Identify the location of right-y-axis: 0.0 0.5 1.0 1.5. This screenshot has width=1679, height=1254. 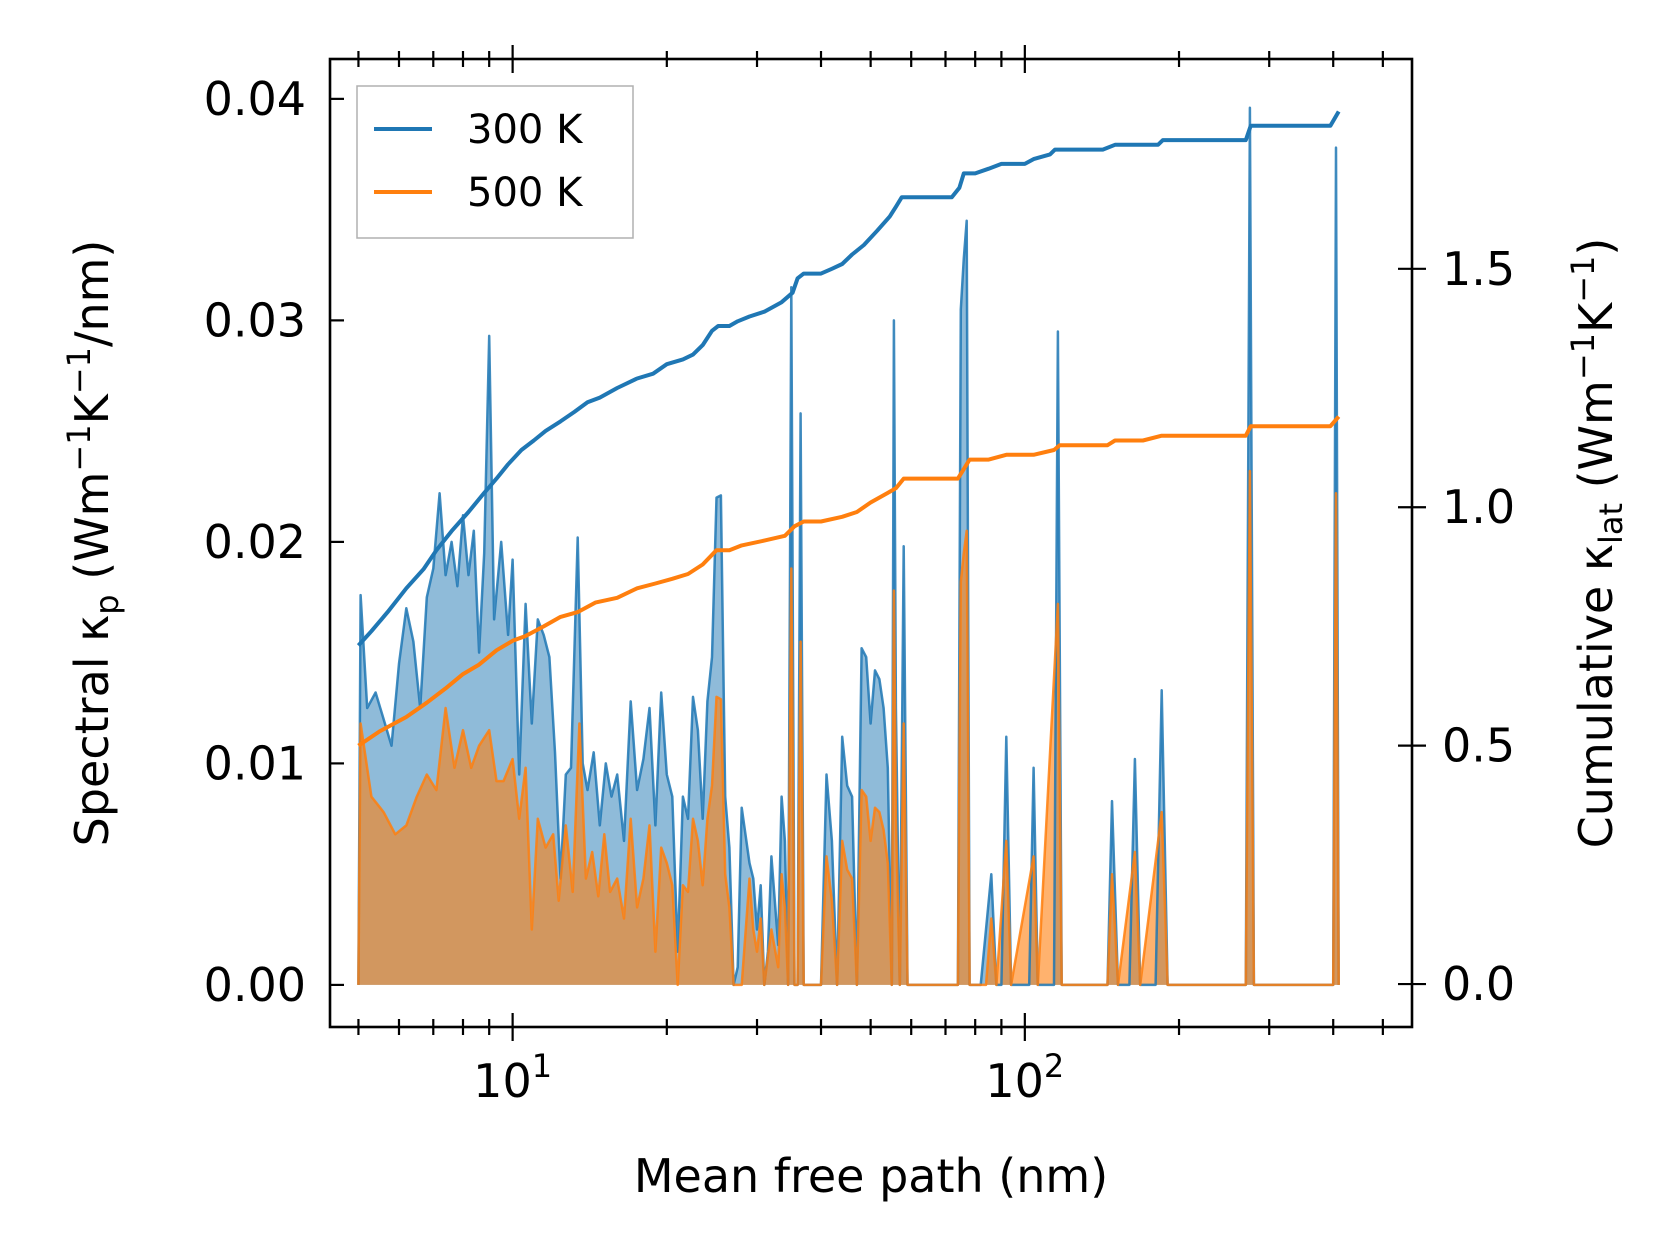
(1456, 626).